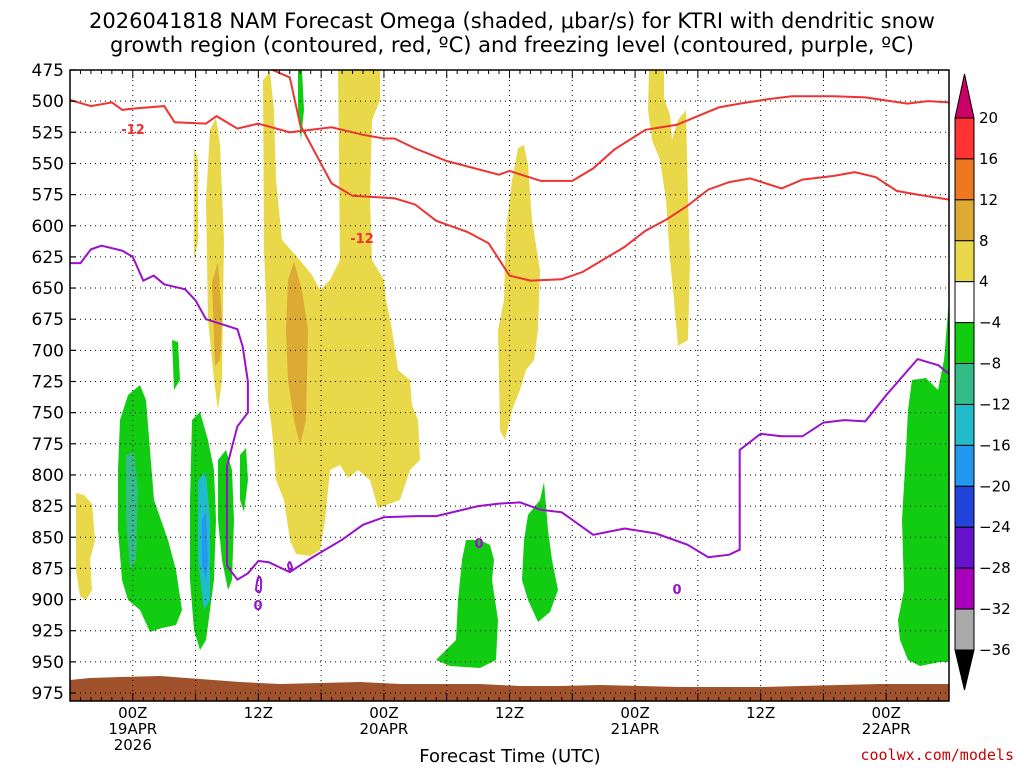 This screenshot has height=768, width=1024. Describe the element at coordinates (509, 756) in the screenshot. I see `x-axis-title: Forecast Time (UTC)` at that location.